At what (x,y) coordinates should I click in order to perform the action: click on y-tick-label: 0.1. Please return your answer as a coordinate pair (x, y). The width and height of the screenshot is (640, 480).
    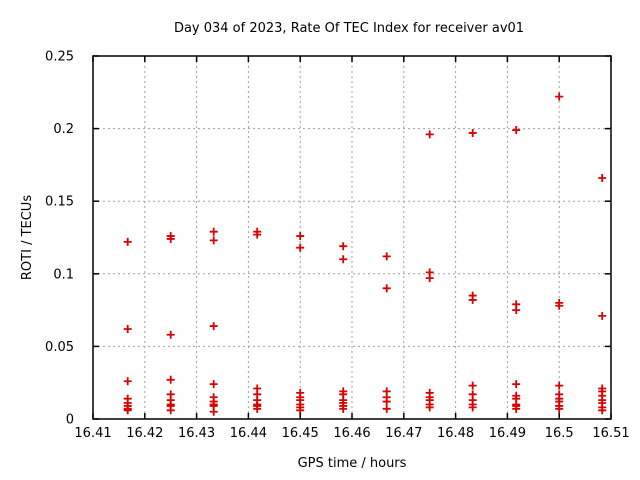
    Looking at the image, I should click on (63, 274).